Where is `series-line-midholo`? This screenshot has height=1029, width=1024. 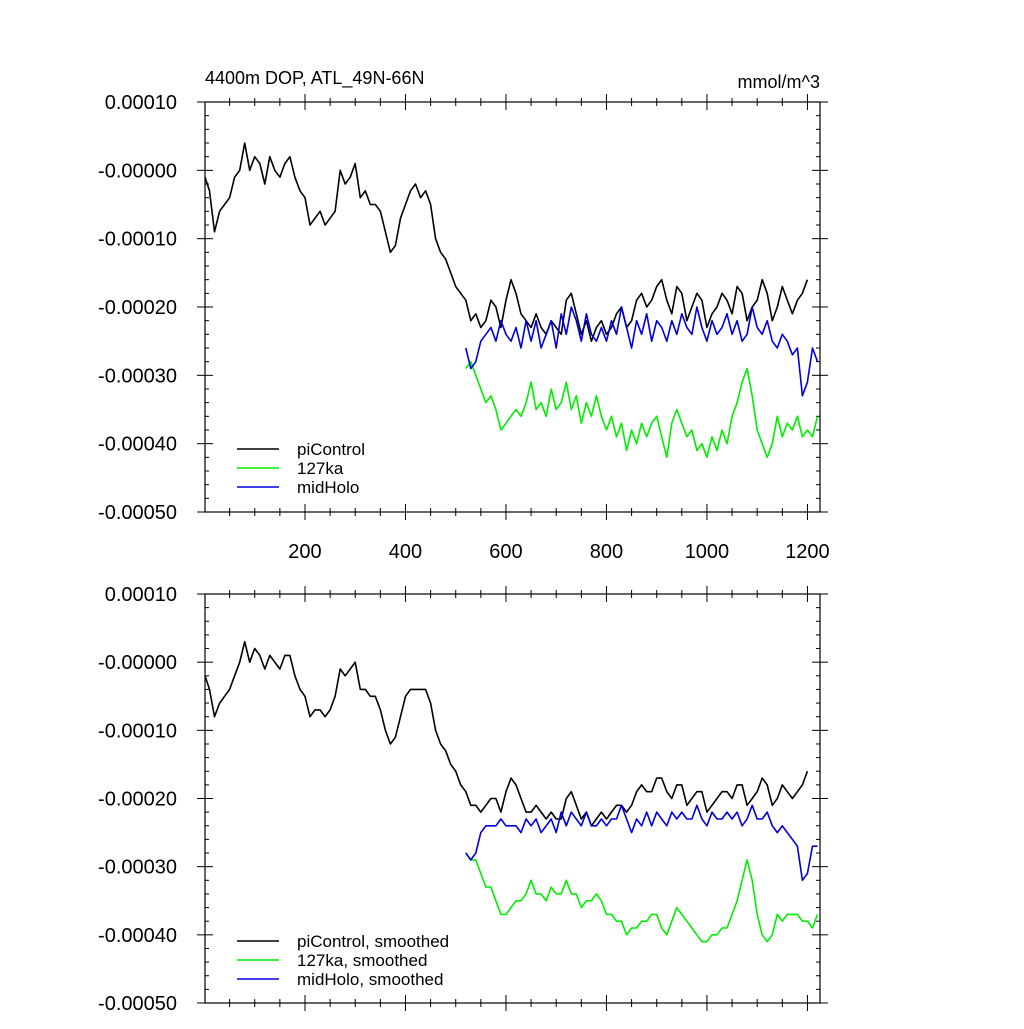
series-line-midholo is located at coordinates (642, 351).